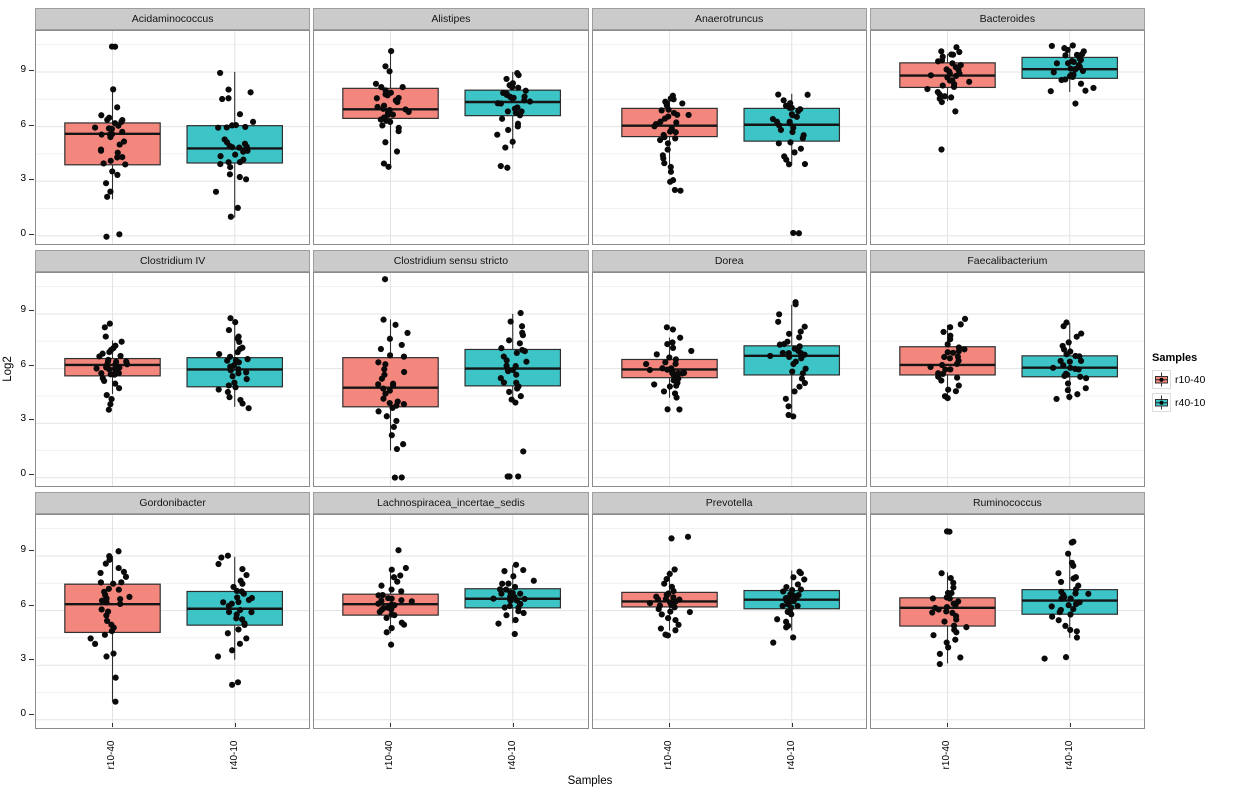  I want to click on facet-title: Faecalibacterium, so click(1007, 261).